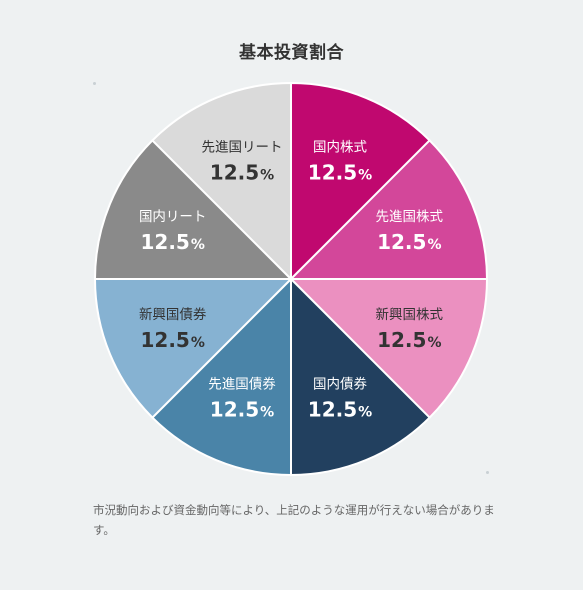  Describe the element at coordinates (173, 217) in the screenshot. I see `slice-label: 国内リート` at that location.